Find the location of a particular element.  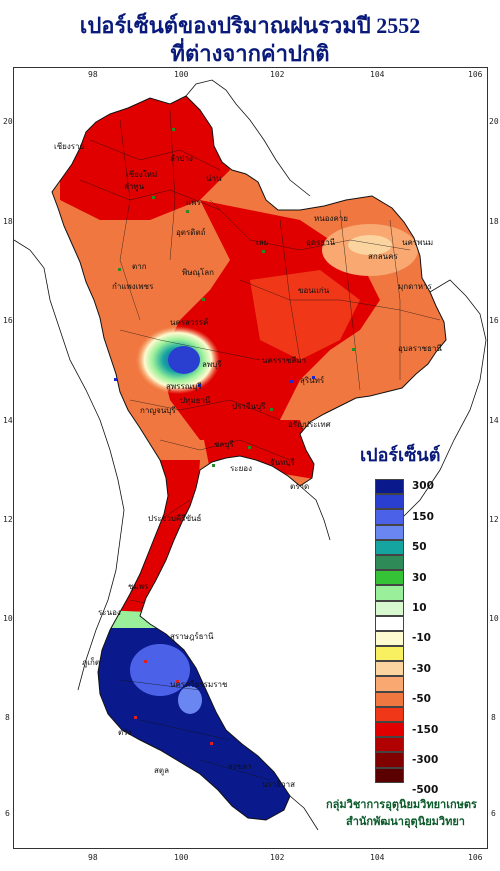

place-label: นครพนม is located at coordinates (418, 242).